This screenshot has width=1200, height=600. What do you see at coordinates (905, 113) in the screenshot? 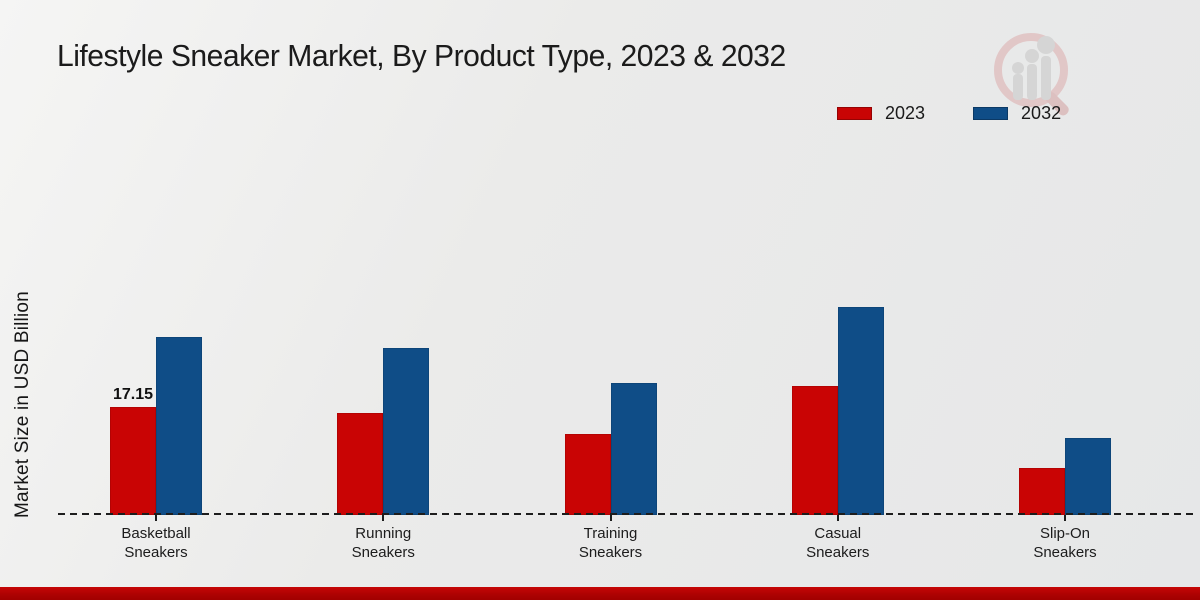
I see `legend-label-2023: 2023` at bounding box center [905, 113].